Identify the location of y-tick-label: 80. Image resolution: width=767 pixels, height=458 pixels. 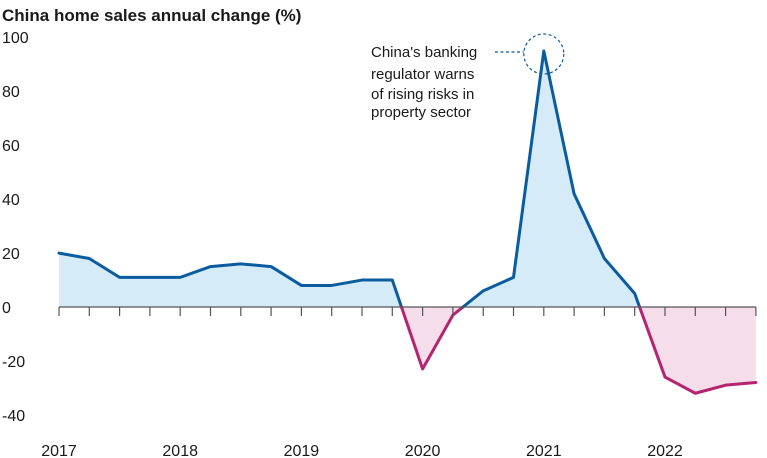
(11, 92).